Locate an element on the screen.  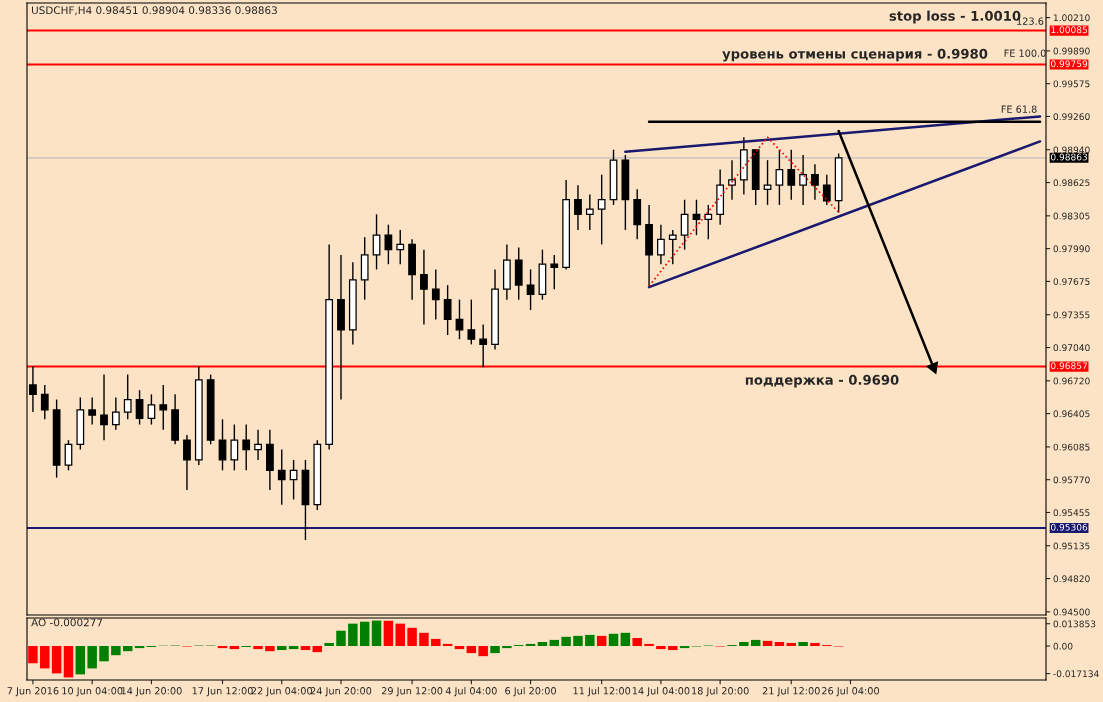
y-tick-label: 0.013853 is located at coordinates (1074, 624).